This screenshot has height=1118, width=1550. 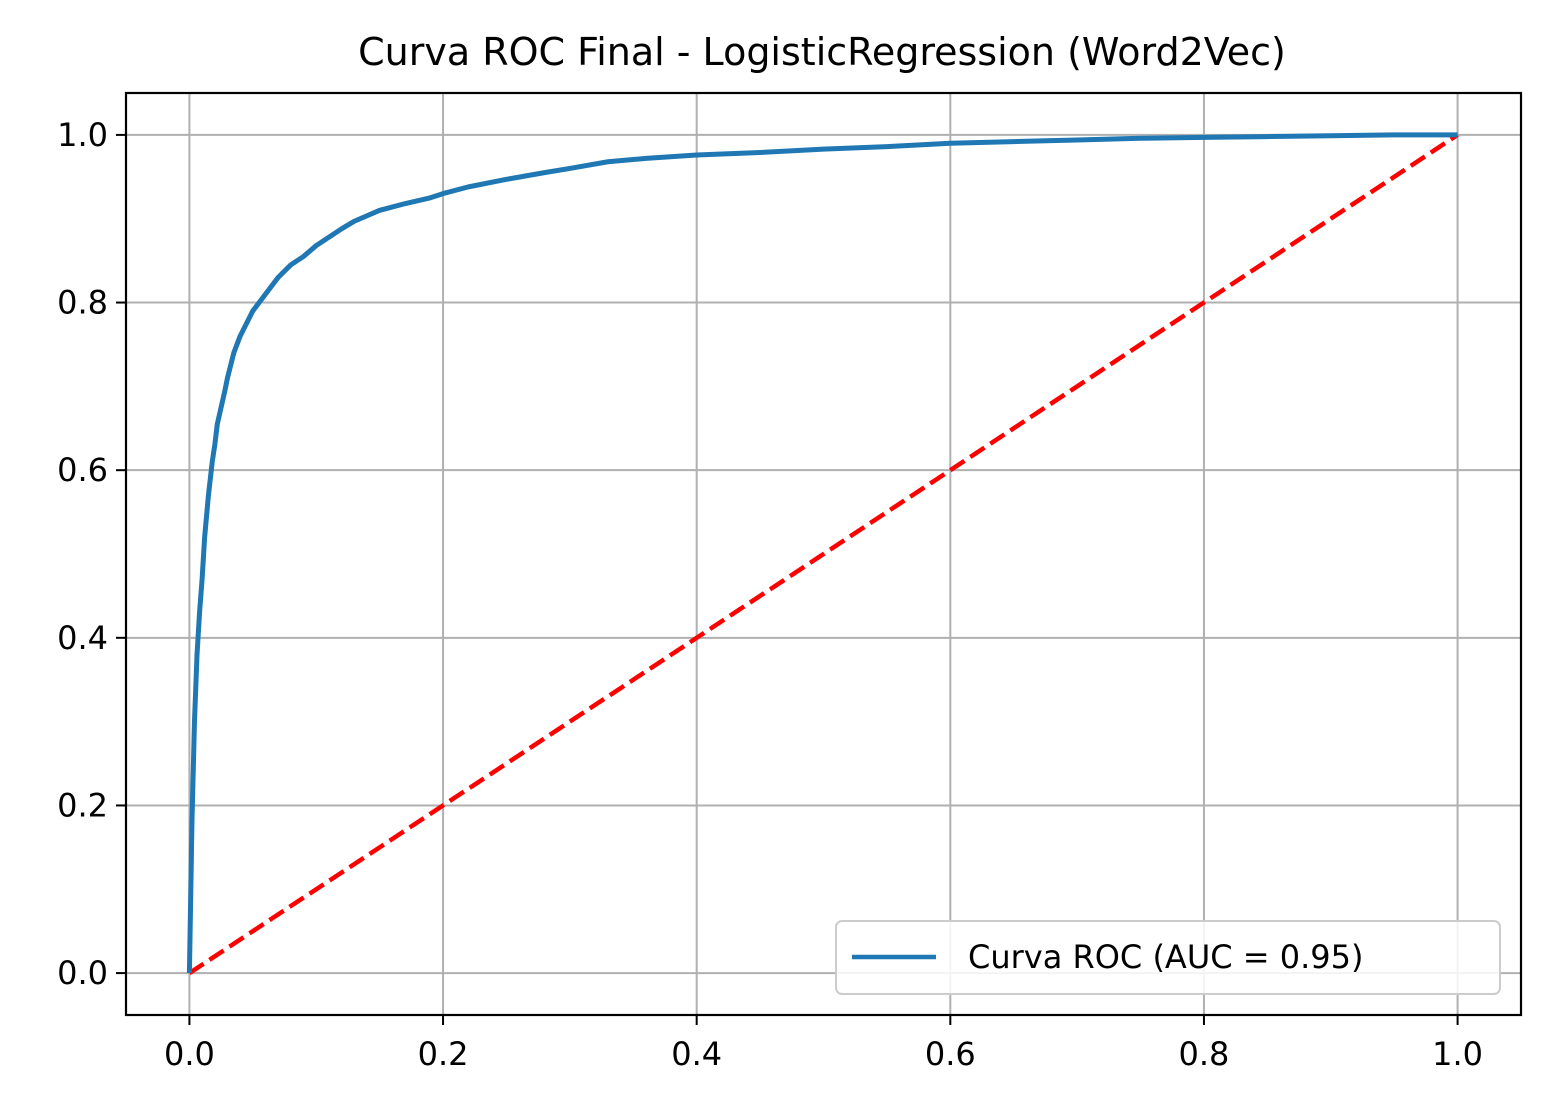 I want to click on y-tick-label-4: 0.8, so click(x=82, y=303).